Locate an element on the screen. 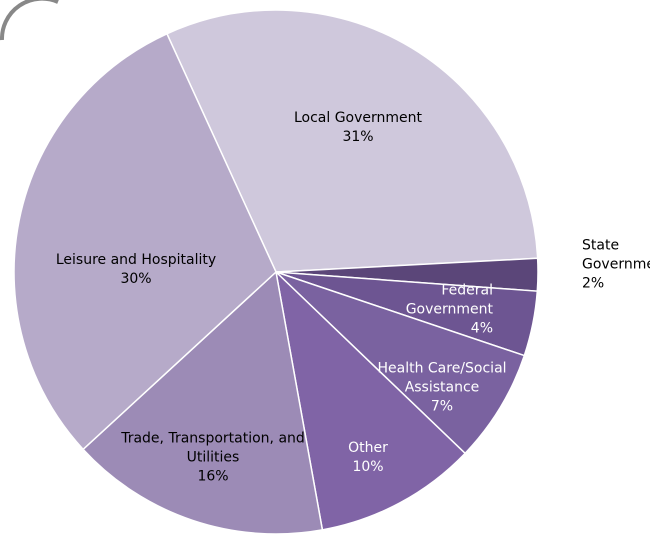 The width and height of the screenshot is (650, 536). category-label: Leisure and Hospitality is located at coordinates (136, 260).